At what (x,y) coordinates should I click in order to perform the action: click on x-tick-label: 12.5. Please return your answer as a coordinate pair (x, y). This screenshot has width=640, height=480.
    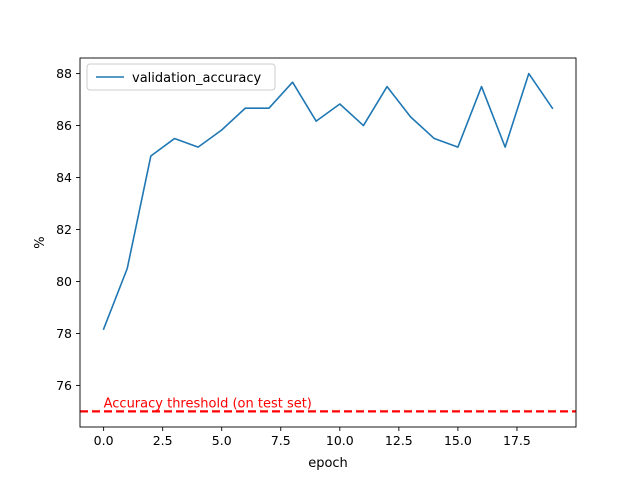
    Looking at the image, I should click on (399, 440).